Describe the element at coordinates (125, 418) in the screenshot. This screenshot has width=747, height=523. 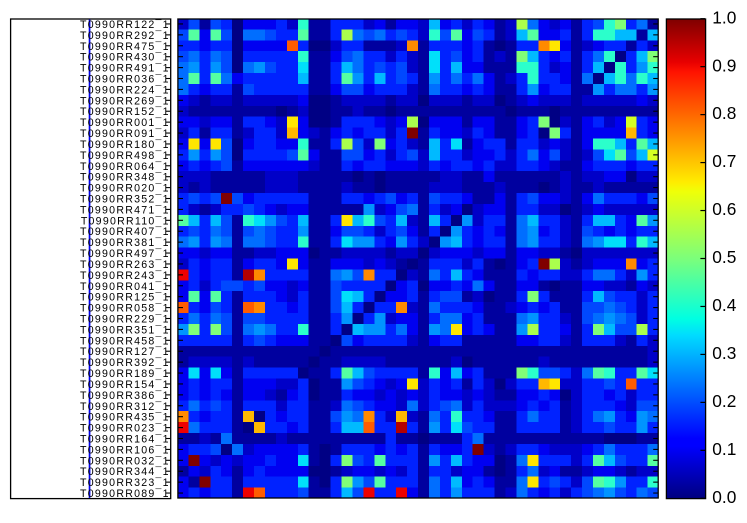
I see `svg-text: T0990RR435¯1` at that location.